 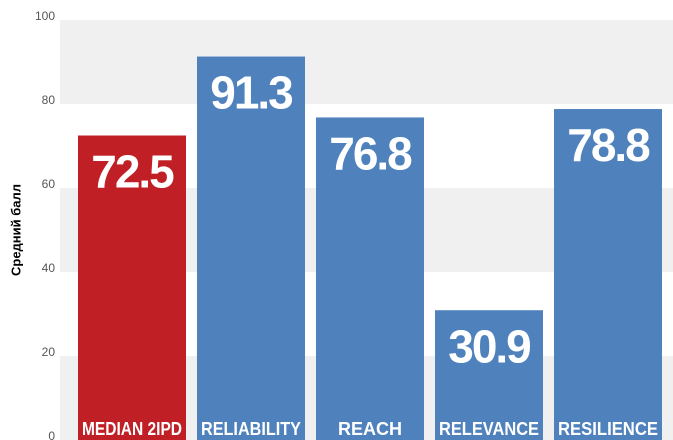 I want to click on y-tick-label: 20, so click(x=49, y=352).